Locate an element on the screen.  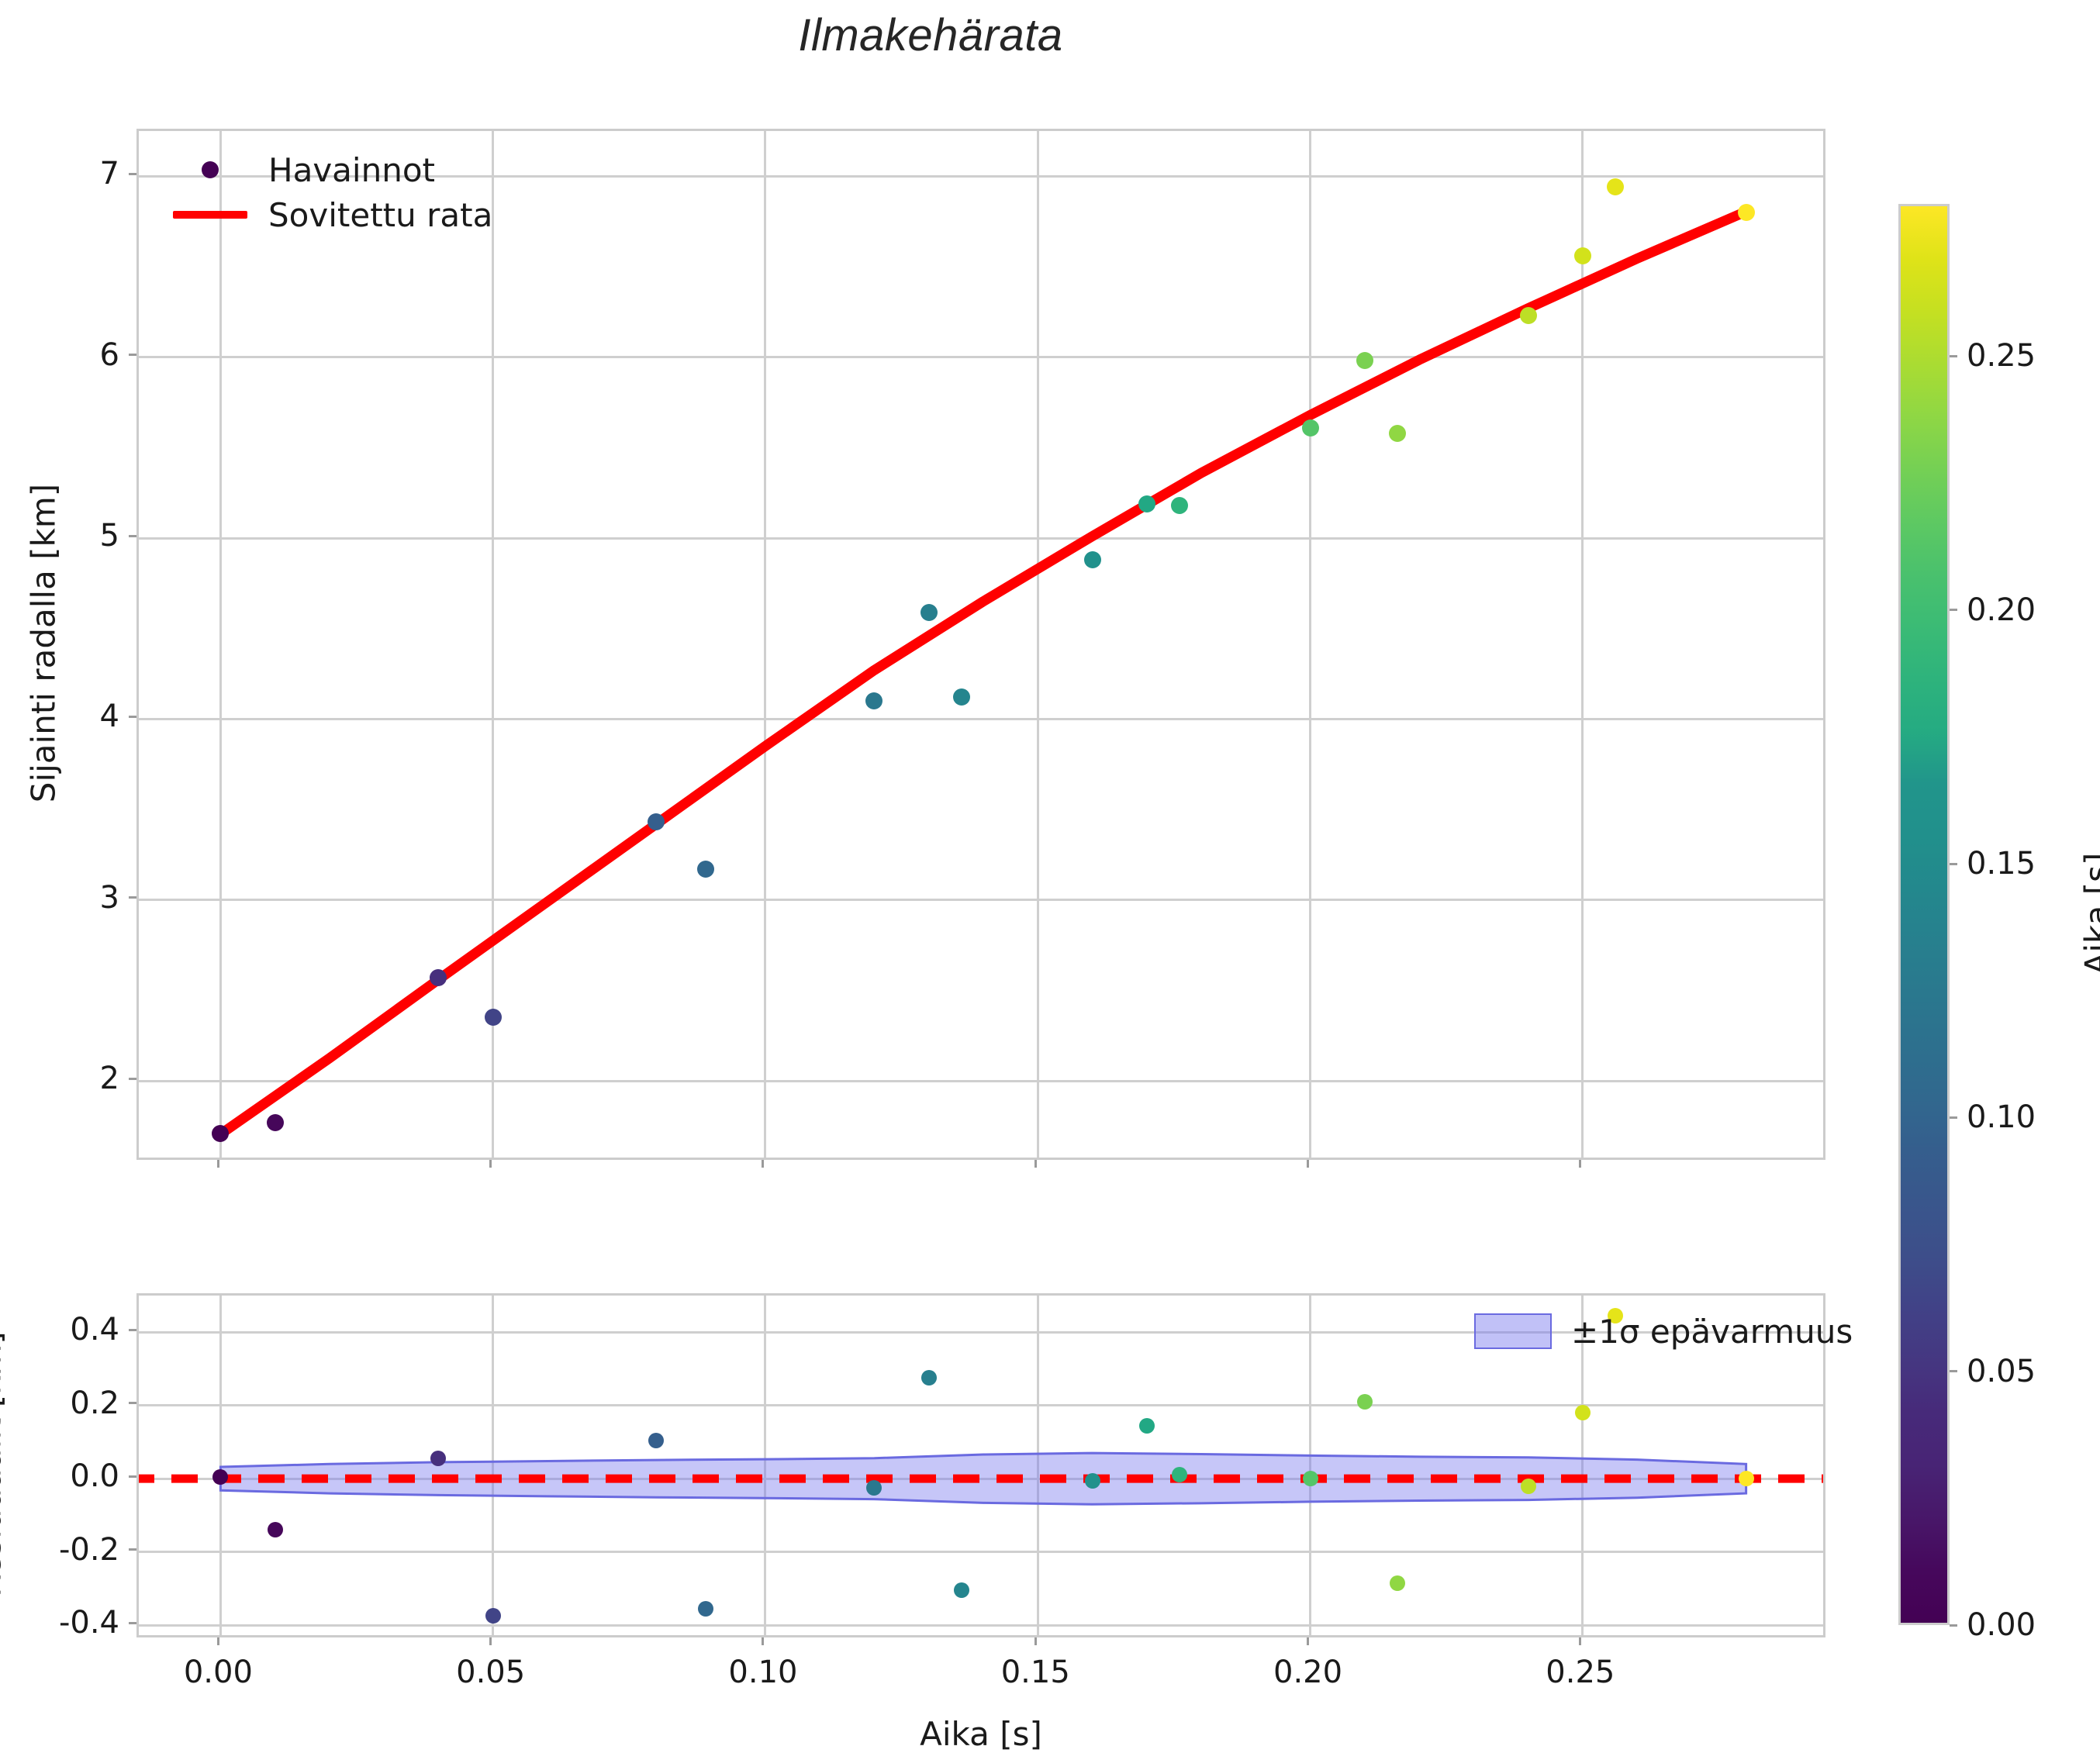
legend-row: Sovitettu rata is located at coordinates (322, 214).